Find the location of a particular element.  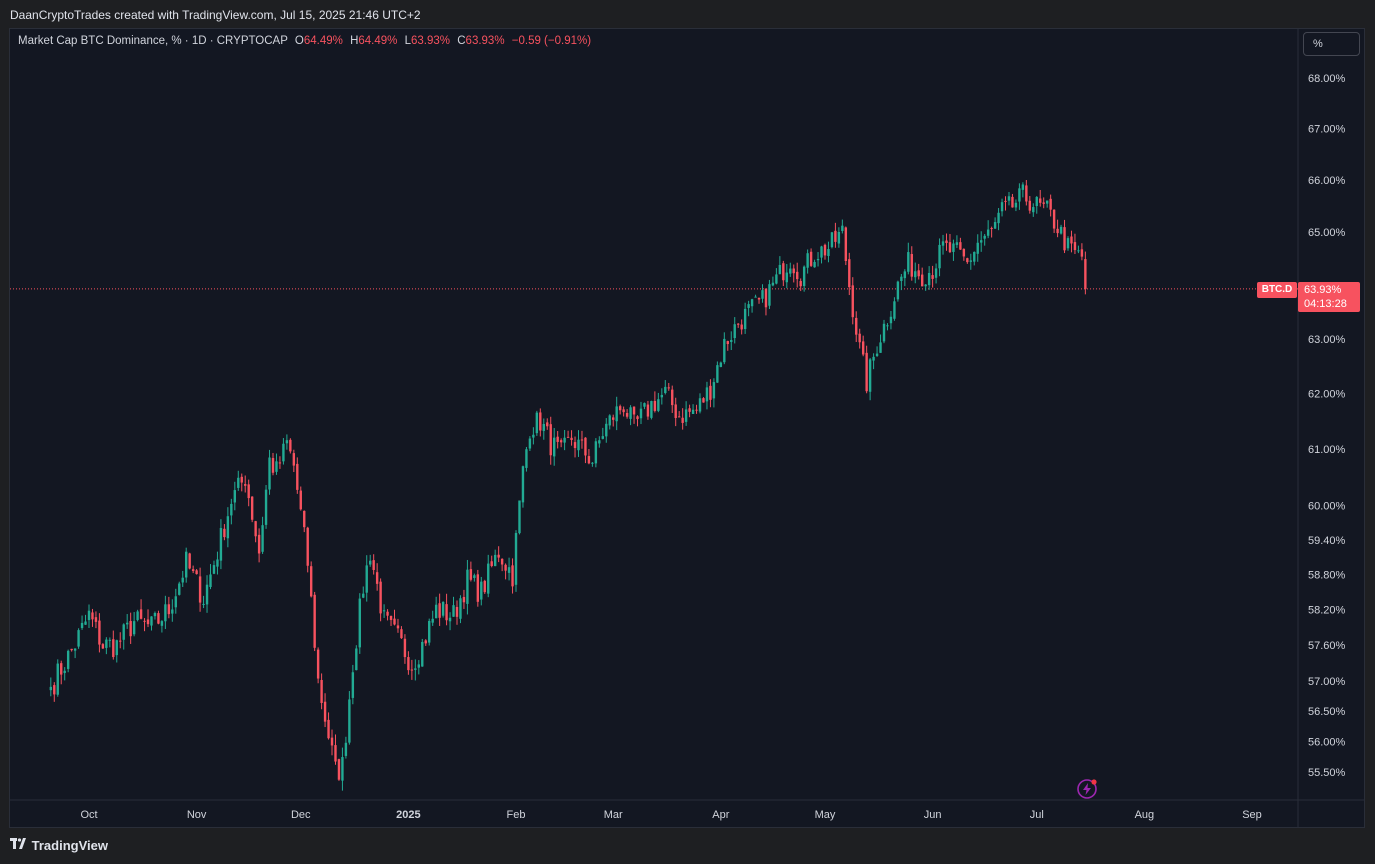

scale-percent-button: % is located at coordinates (1331, 44).